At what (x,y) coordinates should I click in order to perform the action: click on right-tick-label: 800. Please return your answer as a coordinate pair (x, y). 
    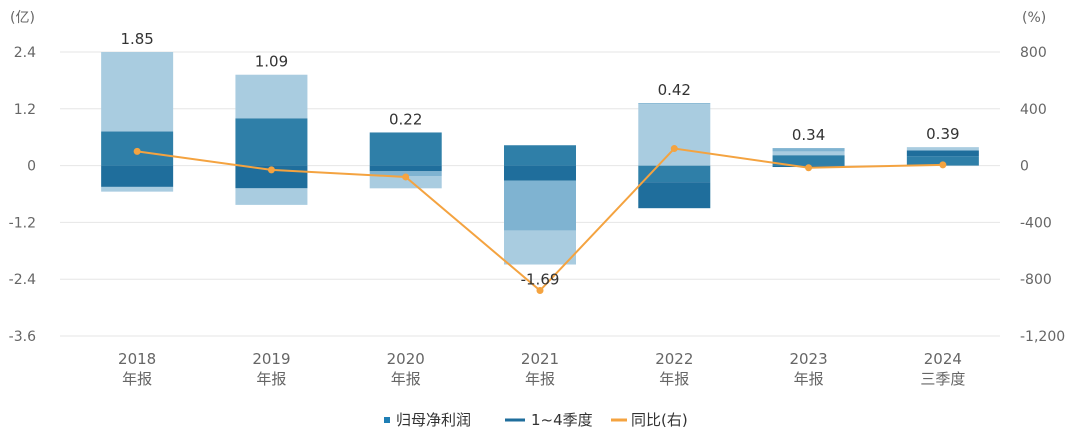
    Looking at the image, I should click on (1033, 53).